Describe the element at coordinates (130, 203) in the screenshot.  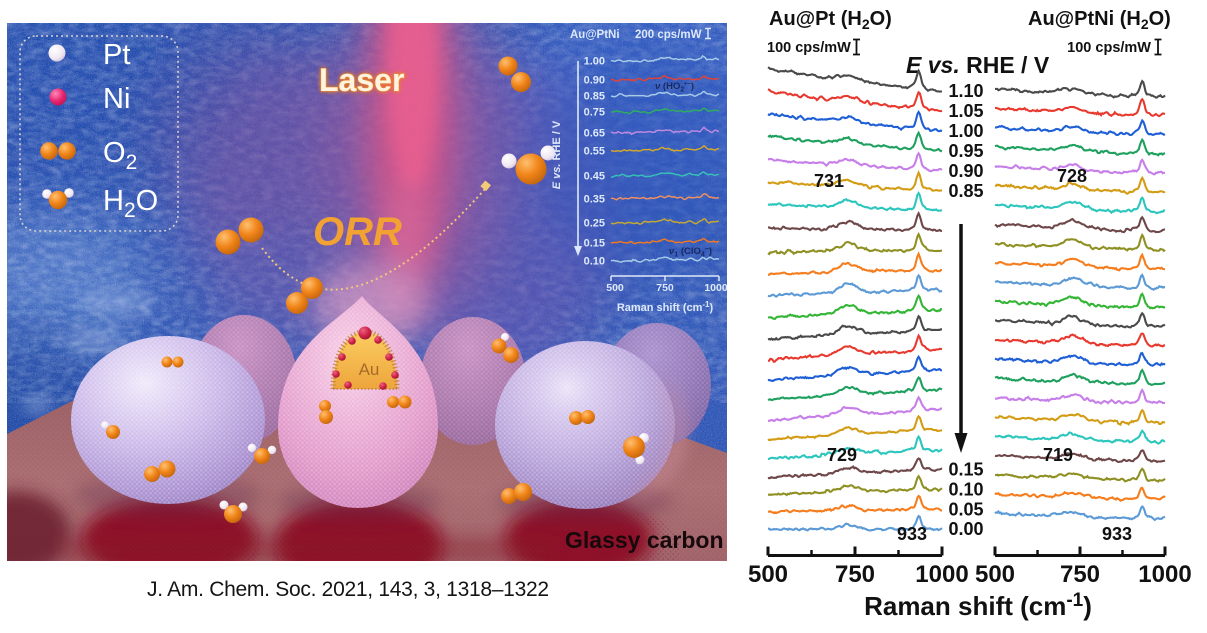
I see `svg-text: H2O` at that location.